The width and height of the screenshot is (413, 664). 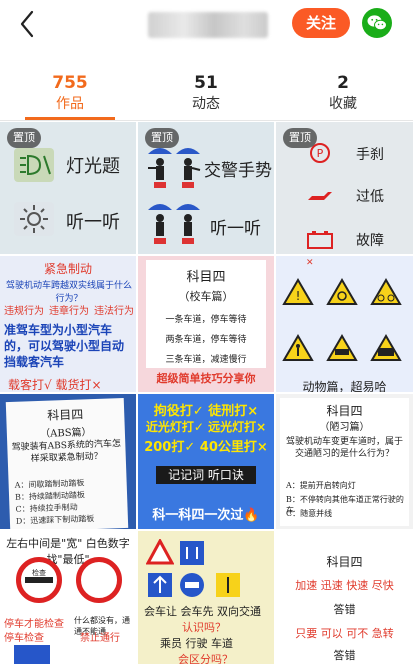 I want to click on tile-line: 乘员 行驶 车道, so click(x=196, y=643).